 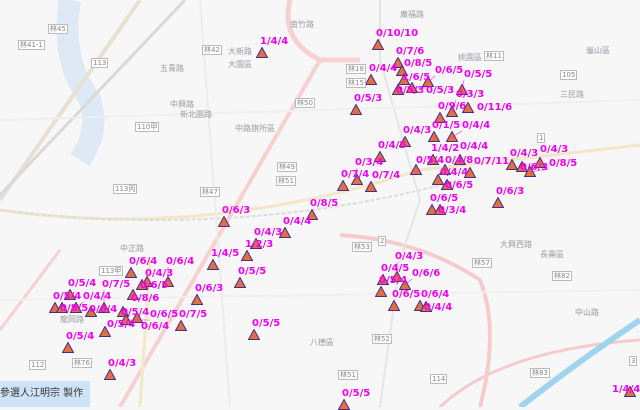 I want to click on road-shield: 林41-1, so click(x=31, y=45).